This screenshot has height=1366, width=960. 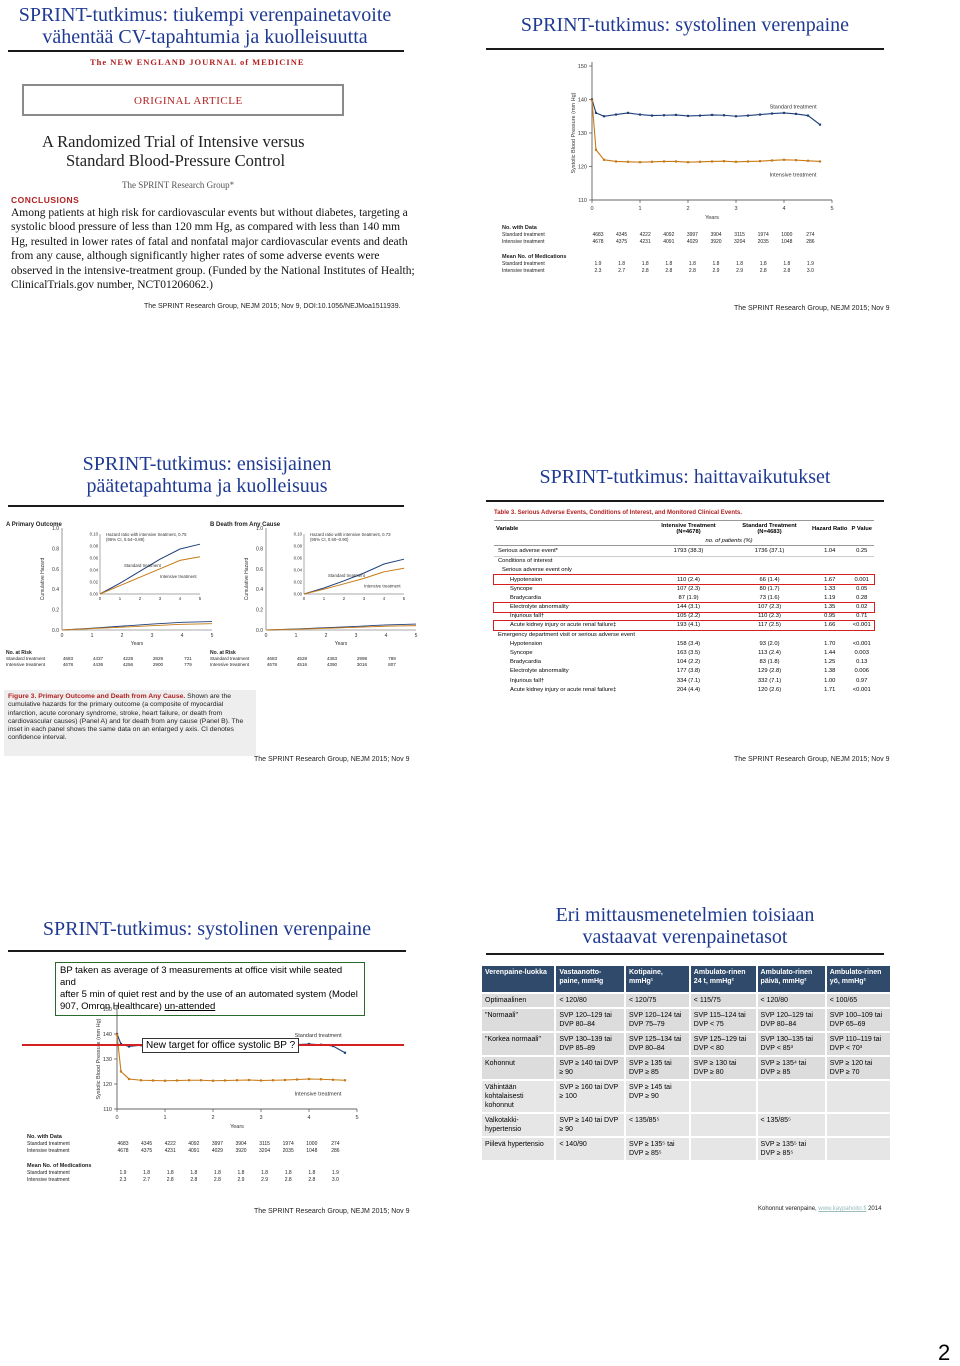 I want to click on bp-cell: Piilevä hypertensio, so click(x=518, y=1149).